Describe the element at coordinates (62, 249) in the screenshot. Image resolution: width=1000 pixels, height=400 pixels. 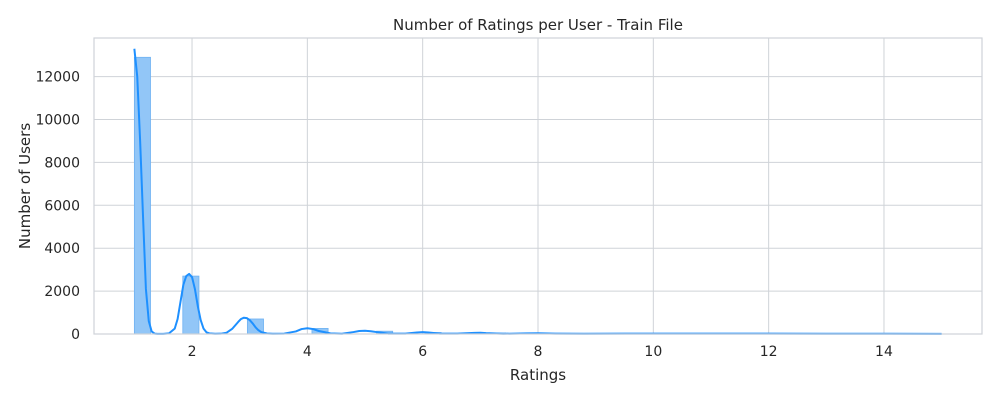
I see `y-tick-label: 4000` at that location.